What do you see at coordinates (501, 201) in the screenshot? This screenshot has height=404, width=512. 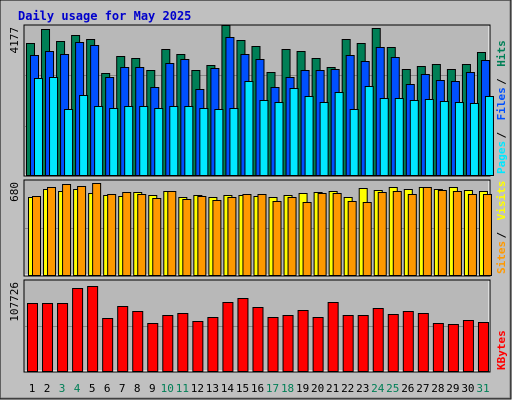 I see `legend-visits: Visits` at bounding box center [501, 201].